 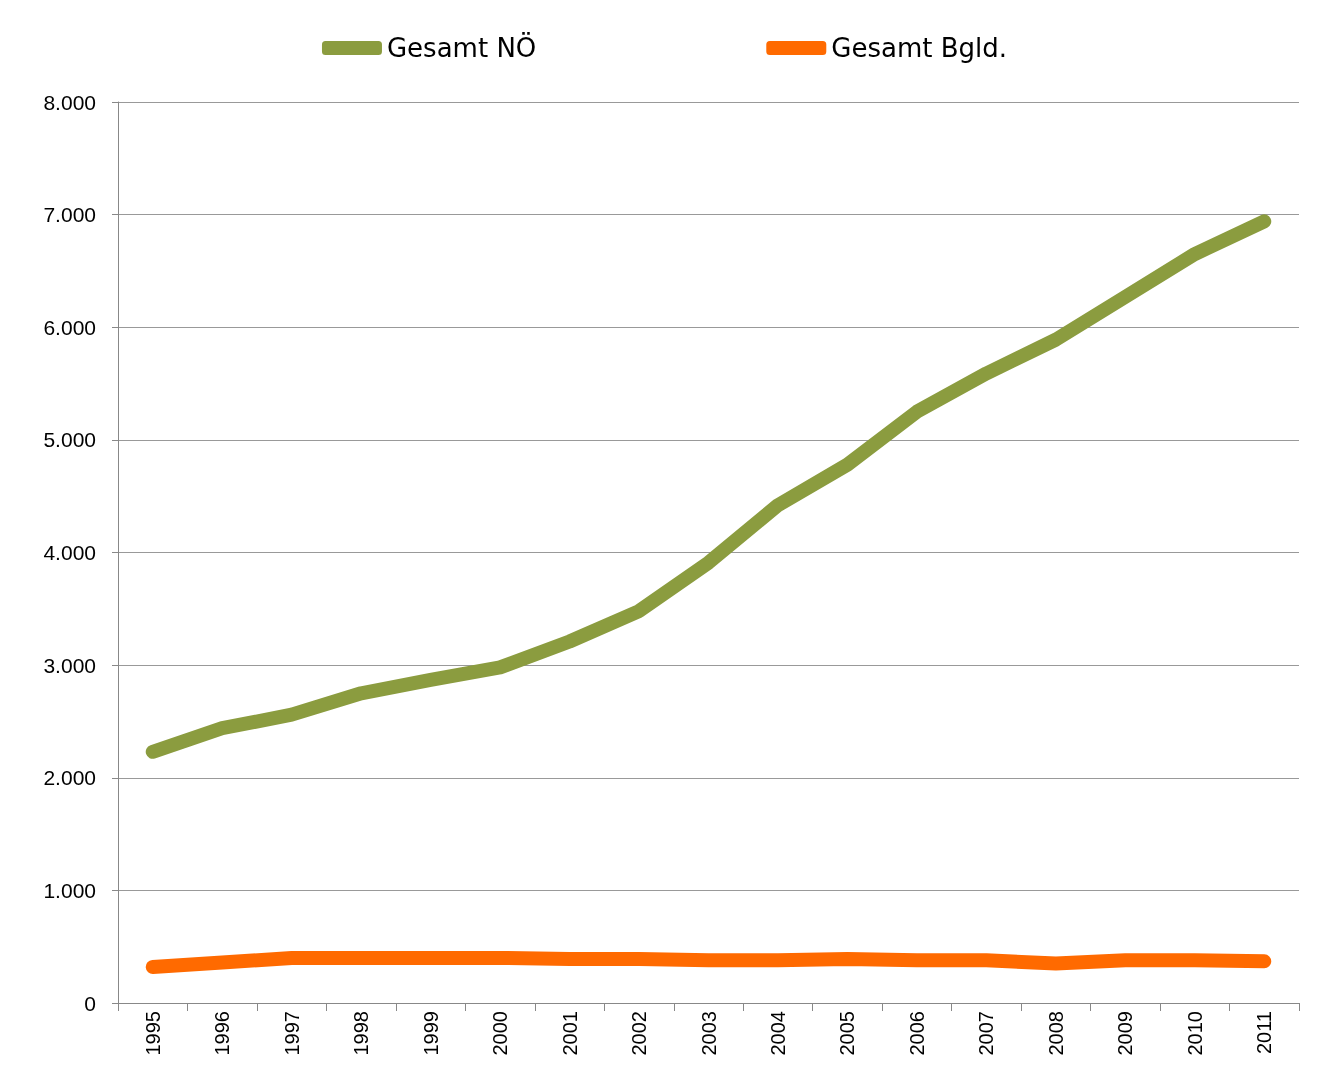 I want to click on x-tick-label: 2000, so click(x=500, y=1033).